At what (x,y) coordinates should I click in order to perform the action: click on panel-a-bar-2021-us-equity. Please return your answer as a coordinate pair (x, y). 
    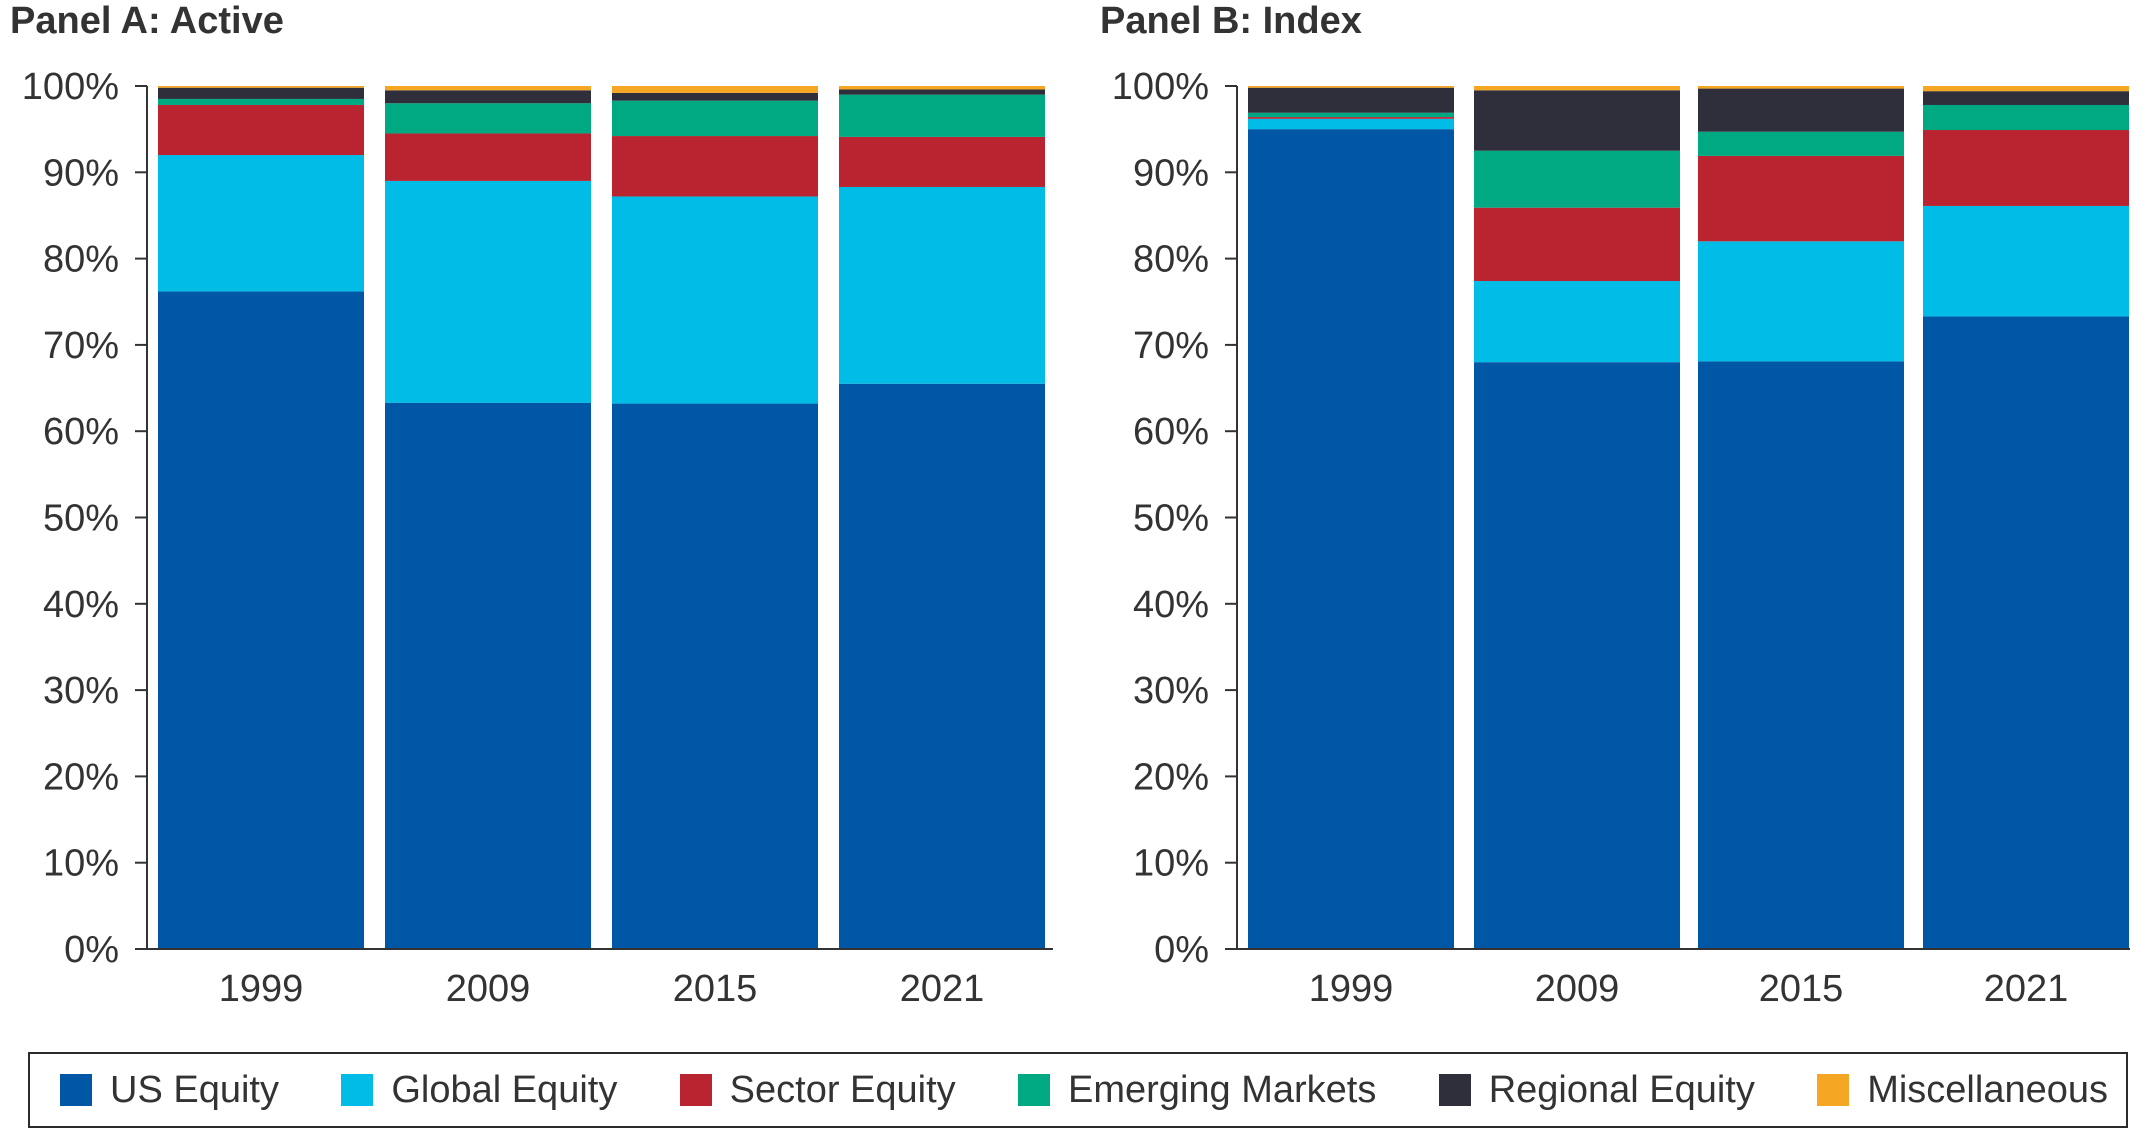
    Looking at the image, I should click on (942, 666).